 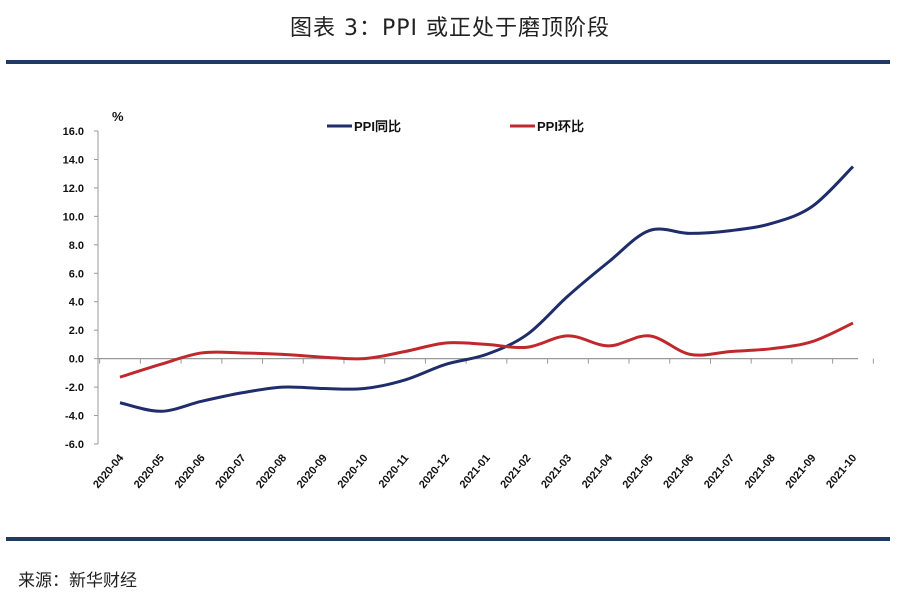 I want to click on x-tick-label: 2021-04, so click(x=598, y=471).